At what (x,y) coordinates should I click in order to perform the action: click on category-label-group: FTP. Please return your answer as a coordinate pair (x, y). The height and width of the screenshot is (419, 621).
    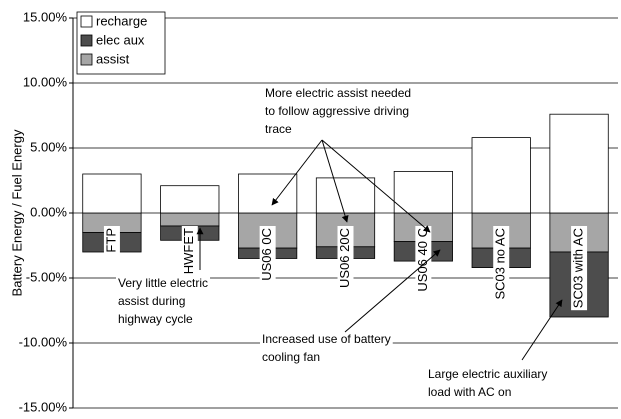
    Looking at the image, I should click on (111, 240).